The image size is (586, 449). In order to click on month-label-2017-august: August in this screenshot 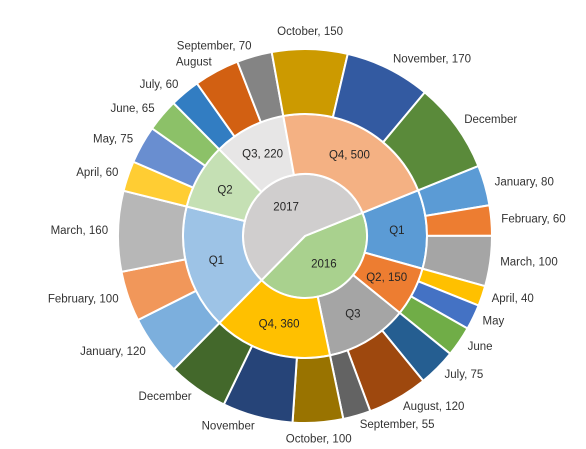, I will do `click(194, 63)`.